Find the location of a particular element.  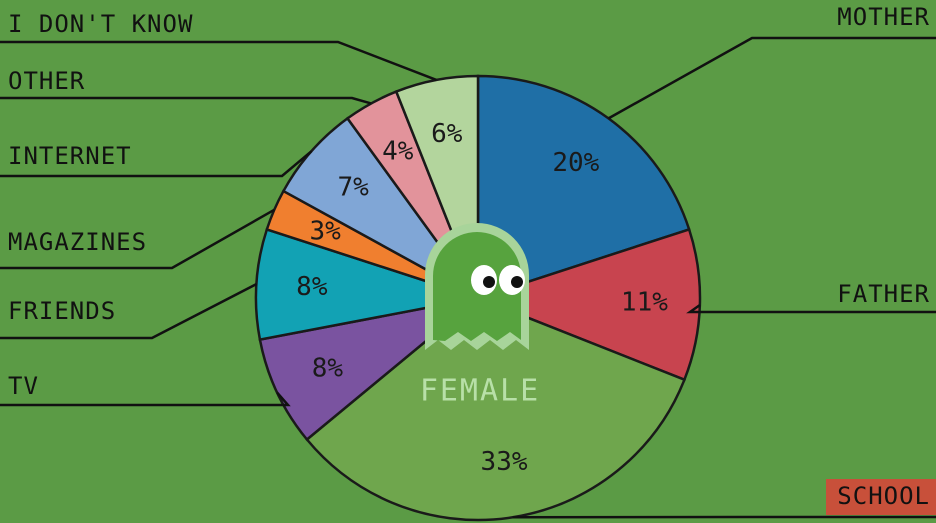

category-label: MAGAZINES is located at coordinates (77, 242).